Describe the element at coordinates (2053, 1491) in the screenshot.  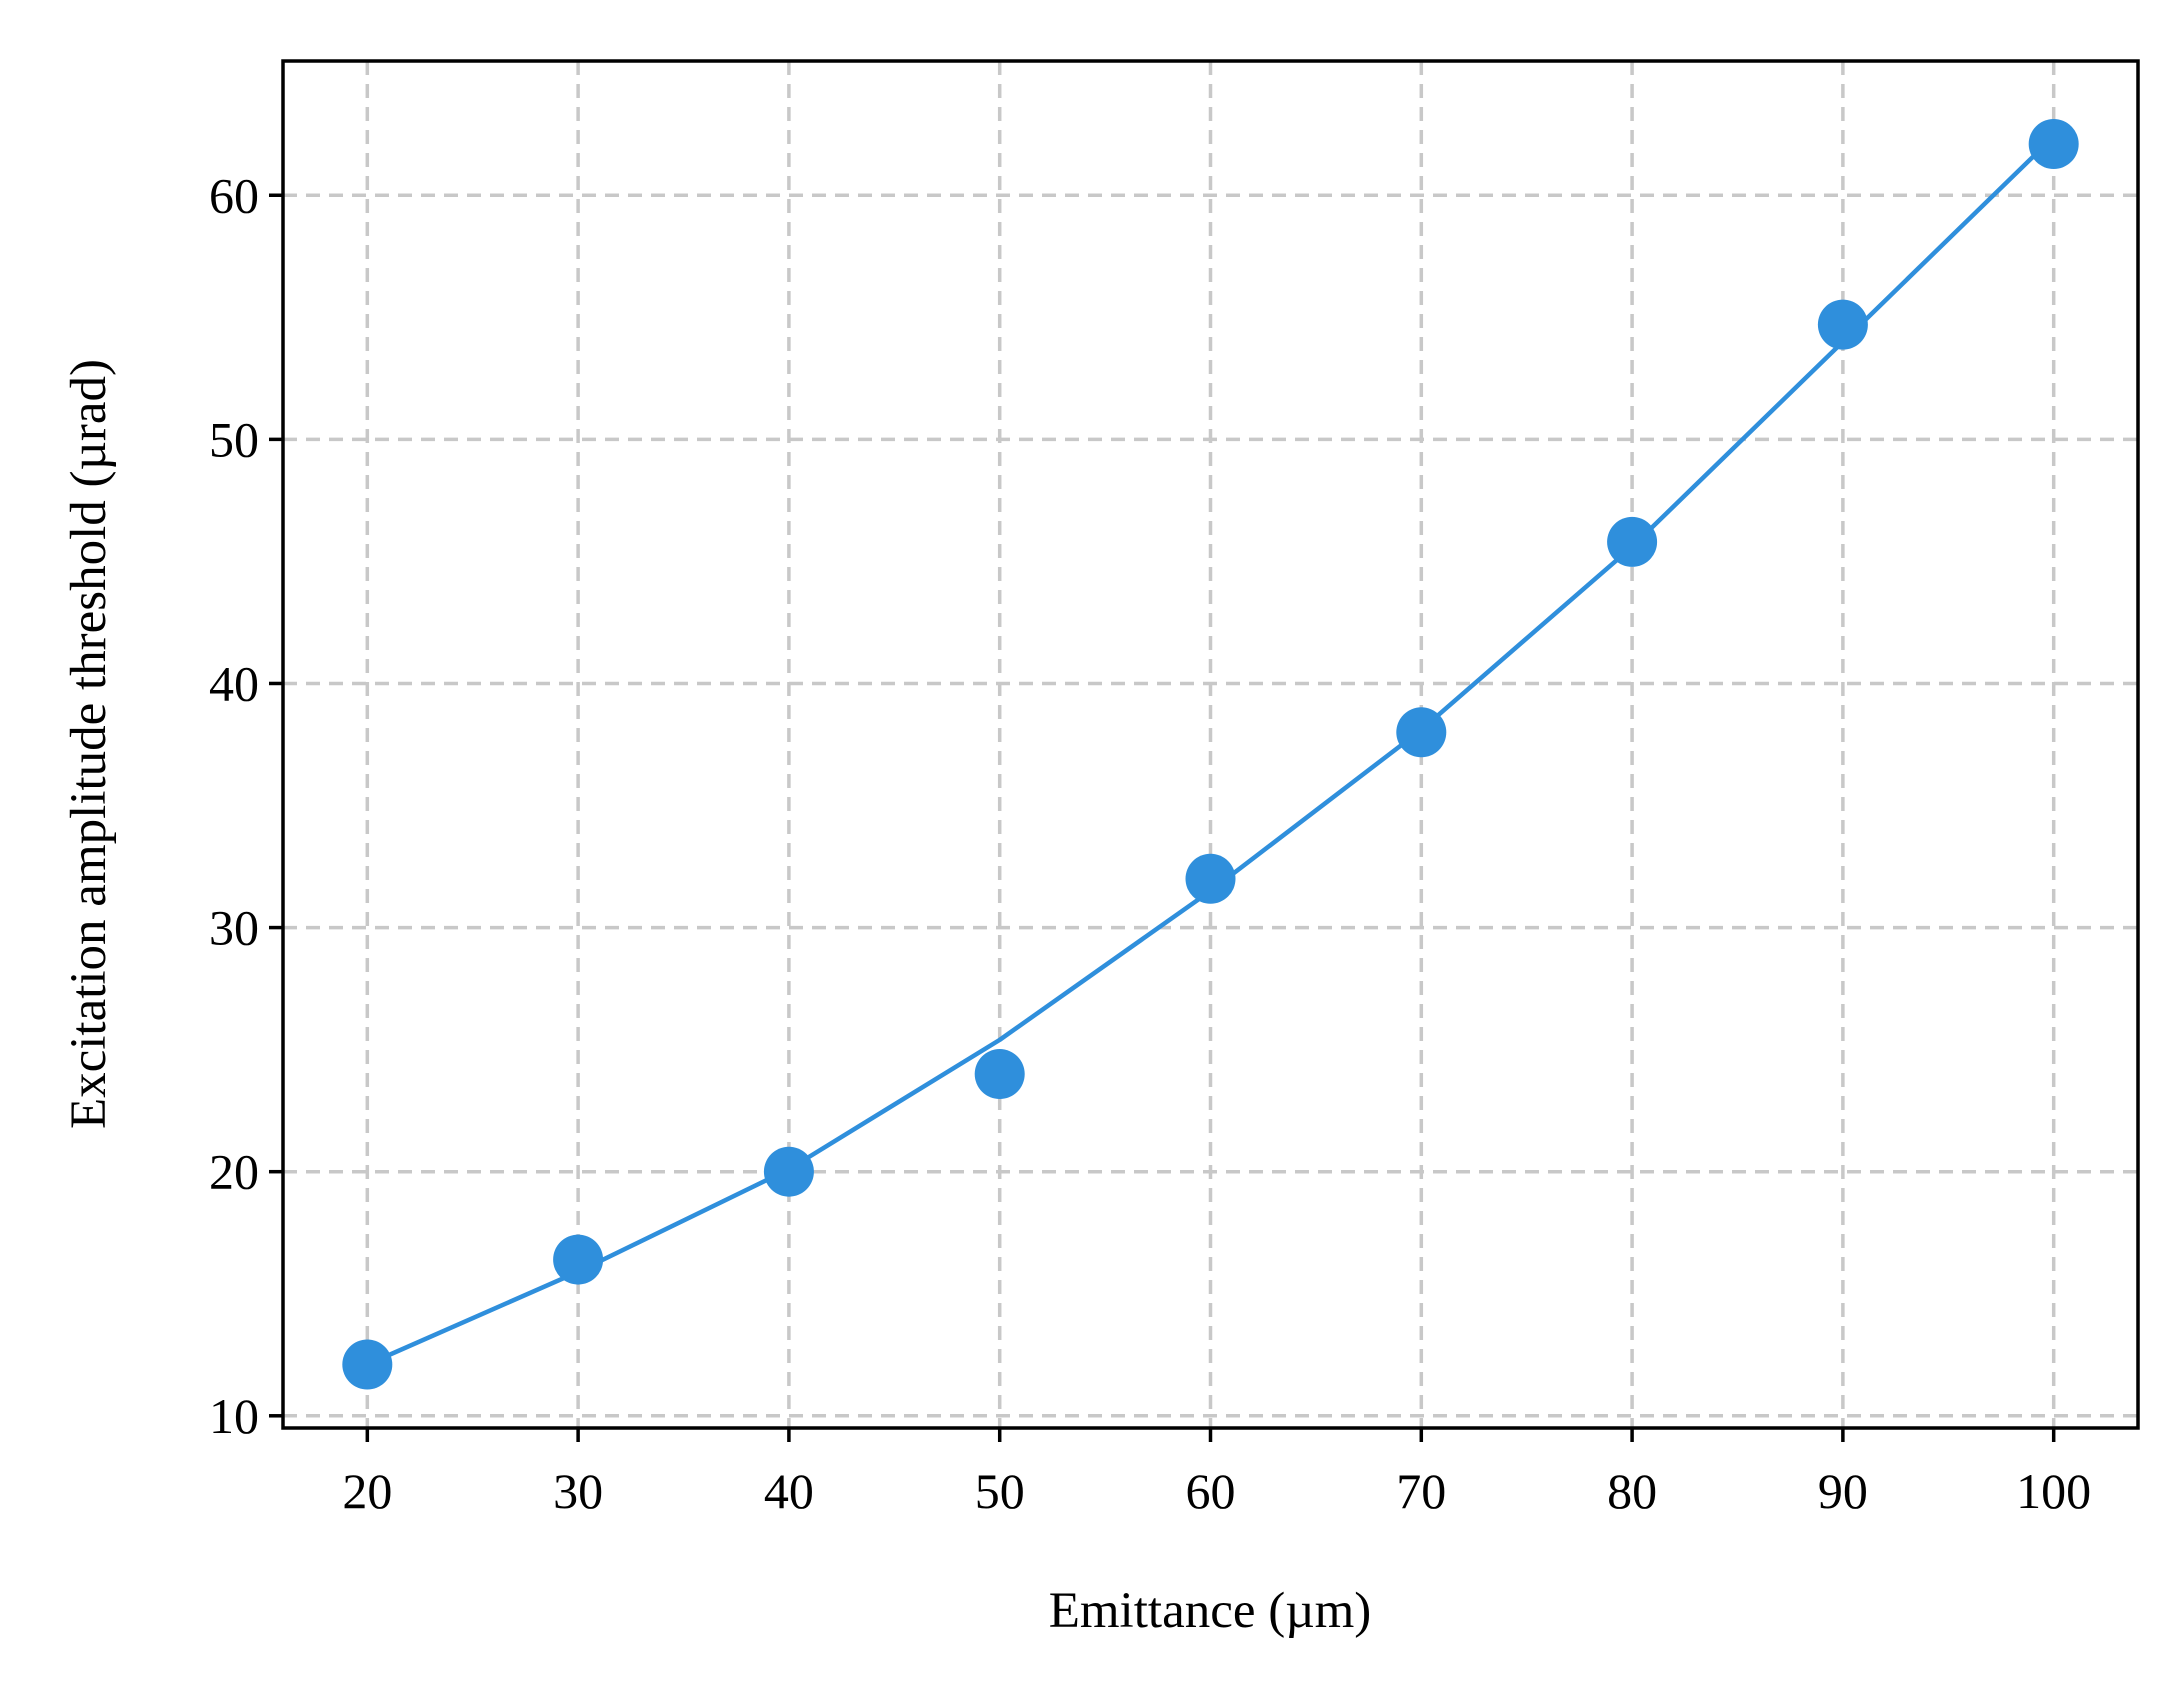
I see `x-tick-label: 100` at that location.